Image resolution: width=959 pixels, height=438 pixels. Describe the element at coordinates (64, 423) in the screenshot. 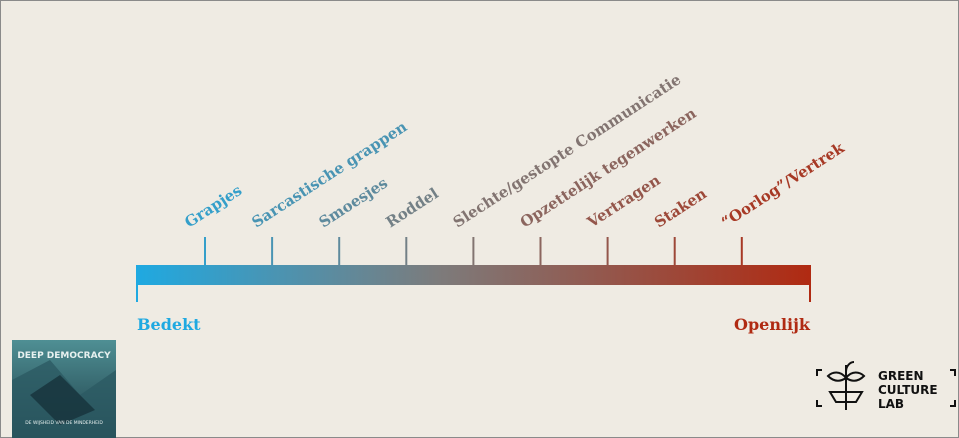

I see `book-subtitle: DE WIJSHEID VAN DE MINDERHEID` at that location.